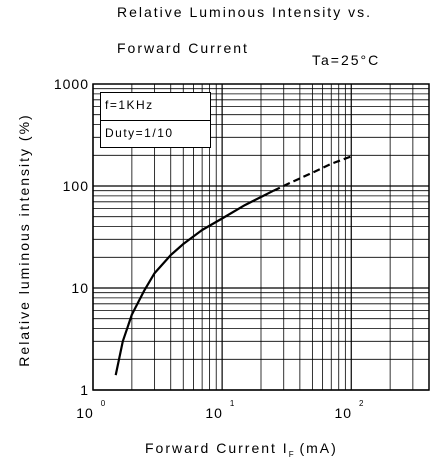 The height and width of the screenshot is (465, 430). Describe the element at coordinates (312, 173) in the screenshot. I see `series-line-dashed` at that location.